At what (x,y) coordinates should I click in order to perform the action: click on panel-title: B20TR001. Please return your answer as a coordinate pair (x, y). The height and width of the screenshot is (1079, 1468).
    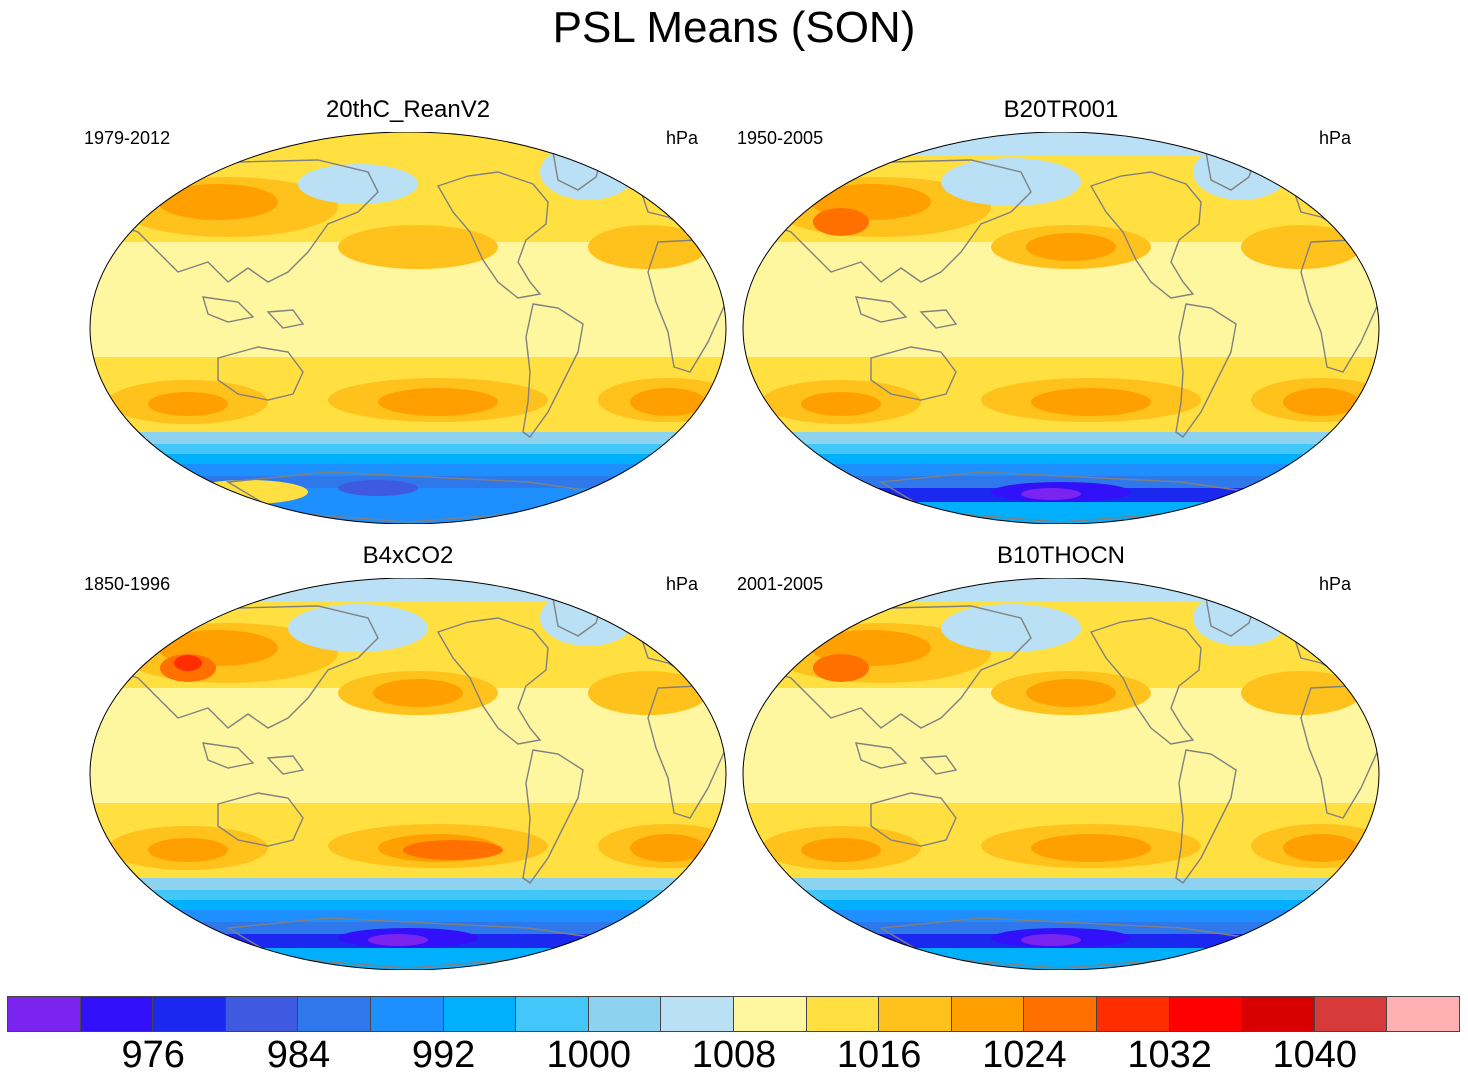
    Looking at the image, I should click on (1061, 109).